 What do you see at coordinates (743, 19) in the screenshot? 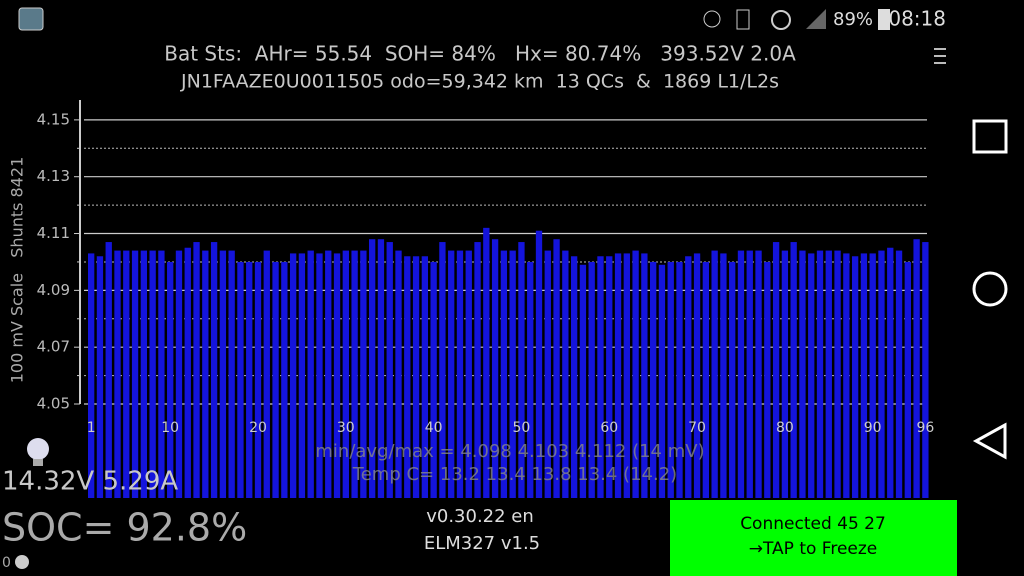
I see `vibrate-icon` at bounding box center [743, 19].